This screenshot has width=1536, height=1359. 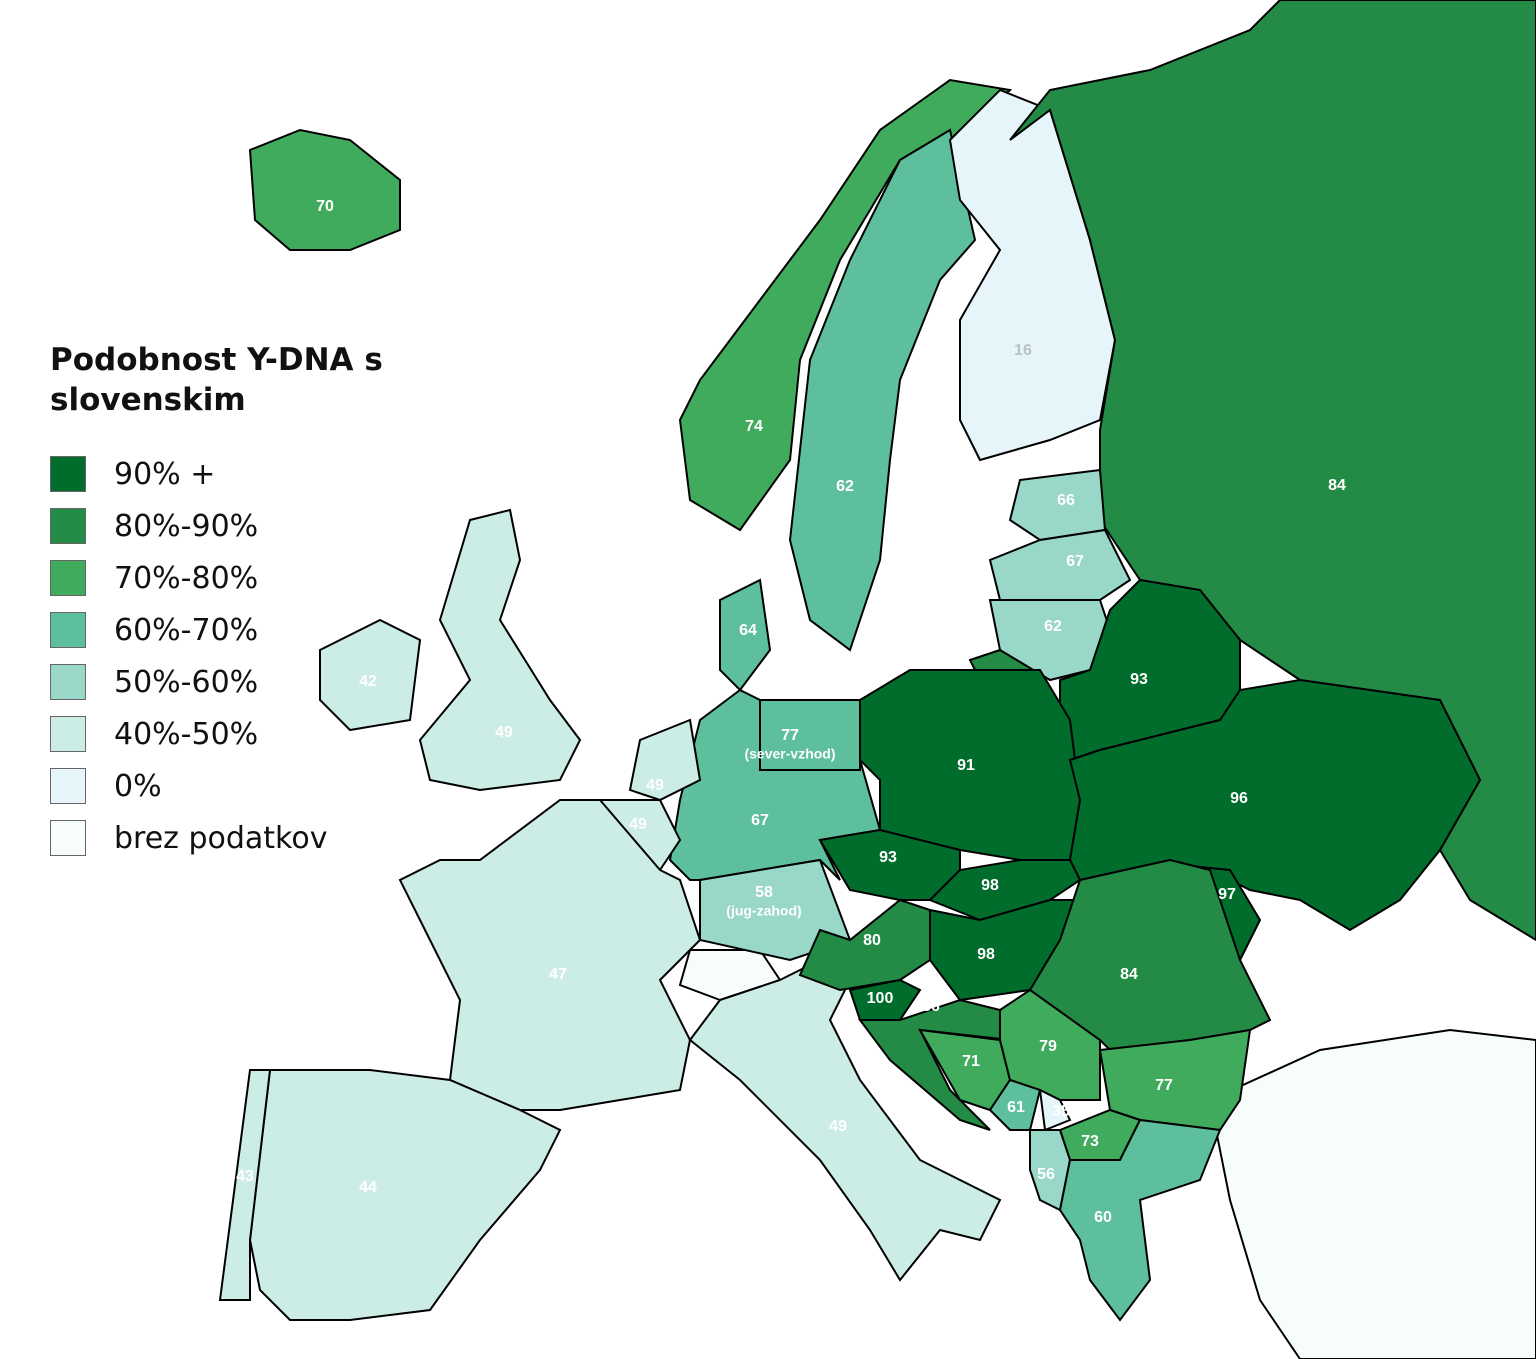 I want to click on legend-label: 0%, so click(x=138, y=786).